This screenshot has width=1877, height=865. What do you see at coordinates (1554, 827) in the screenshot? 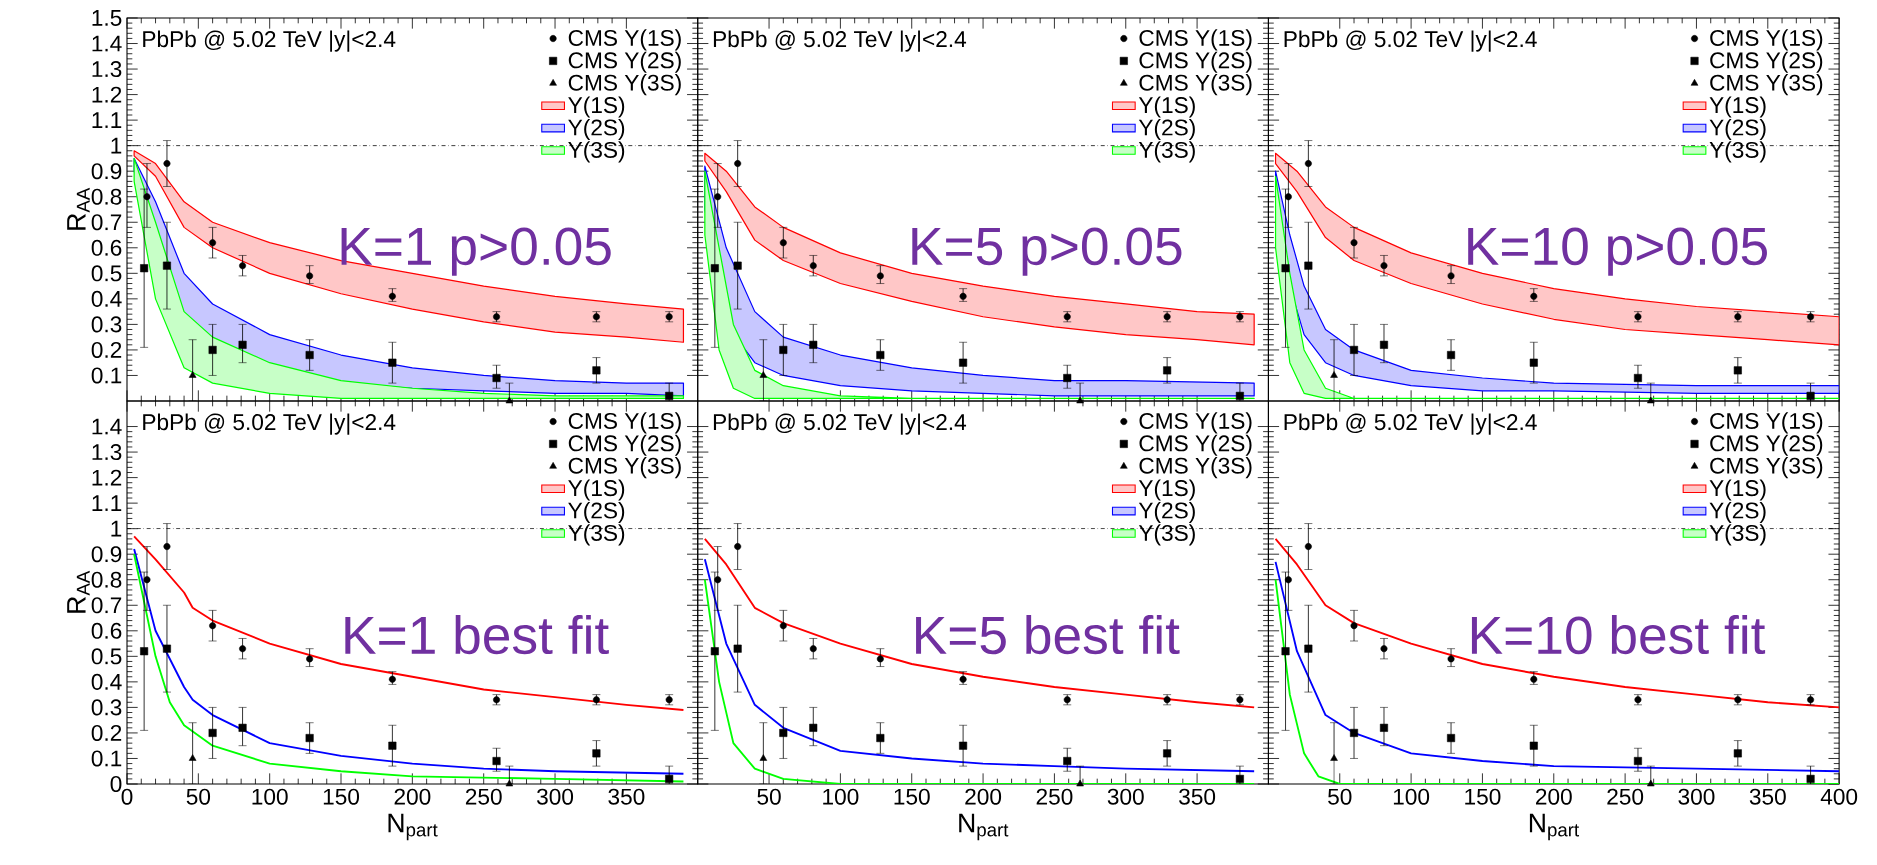
I see `x-axis-title: N$_{part}$` at bounding box center [1554, 827].